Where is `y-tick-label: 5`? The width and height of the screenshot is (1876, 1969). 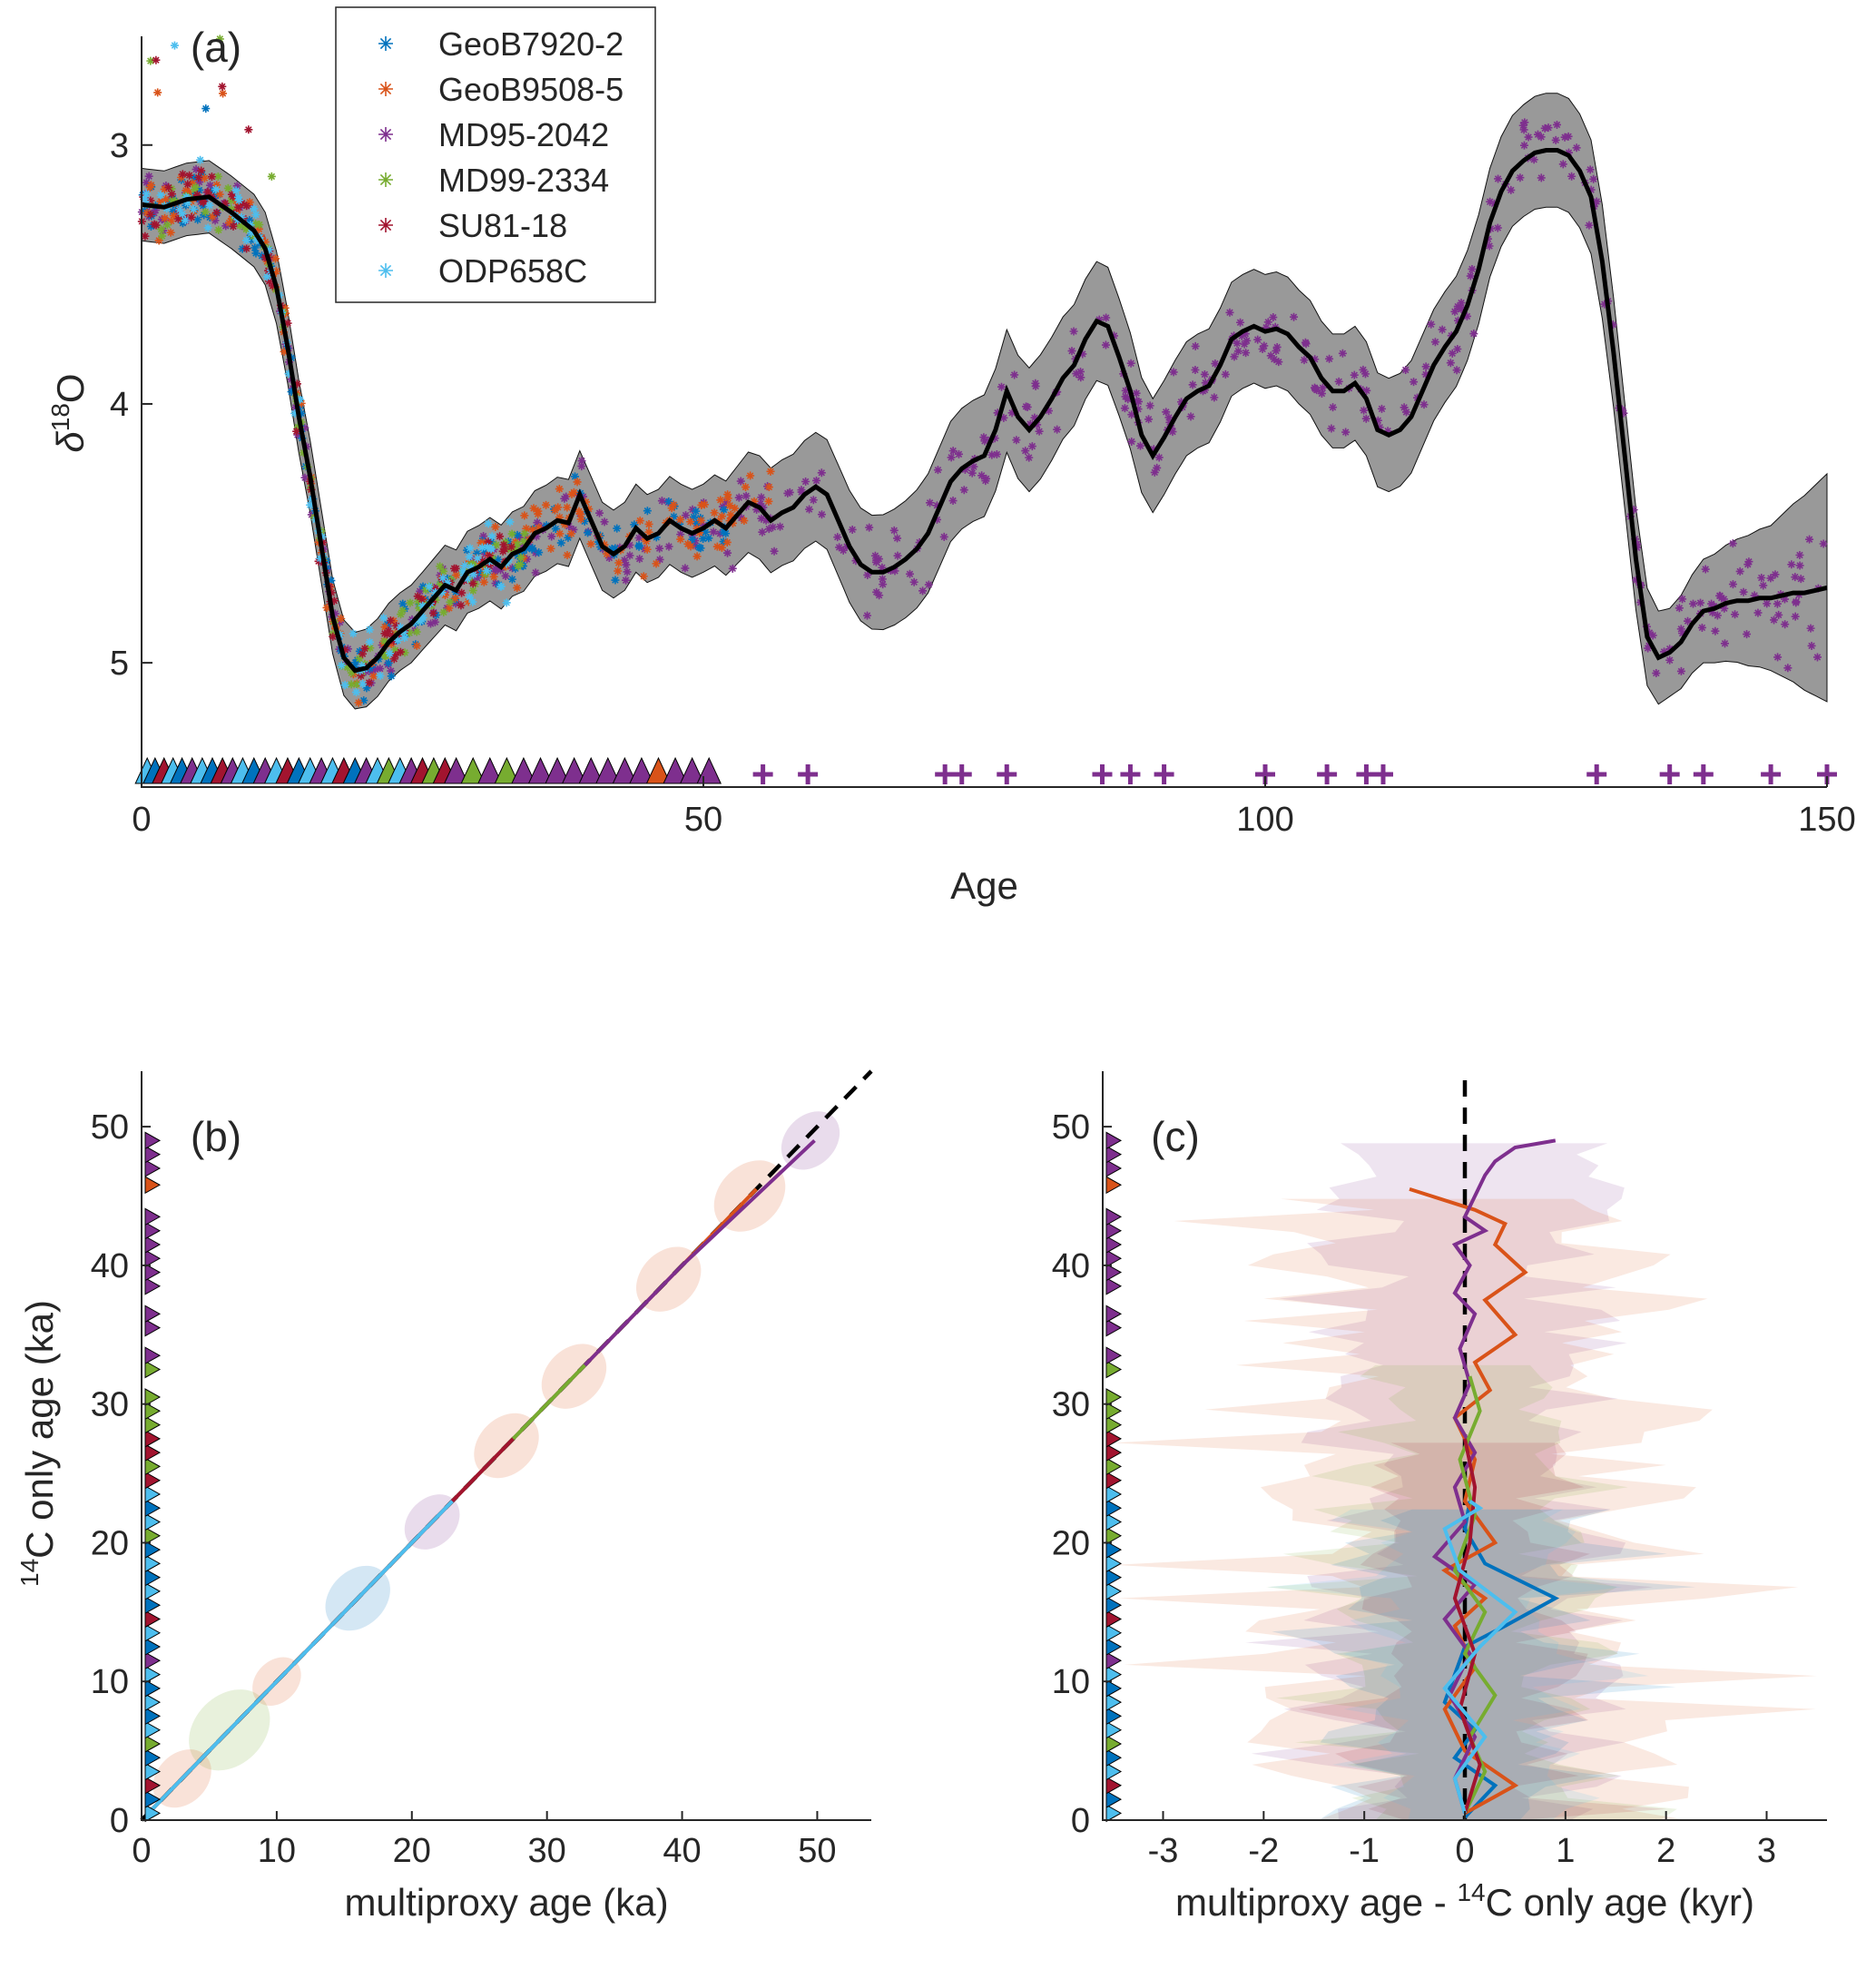
y-tick-label: 5 is located at coordinates (119, 664).